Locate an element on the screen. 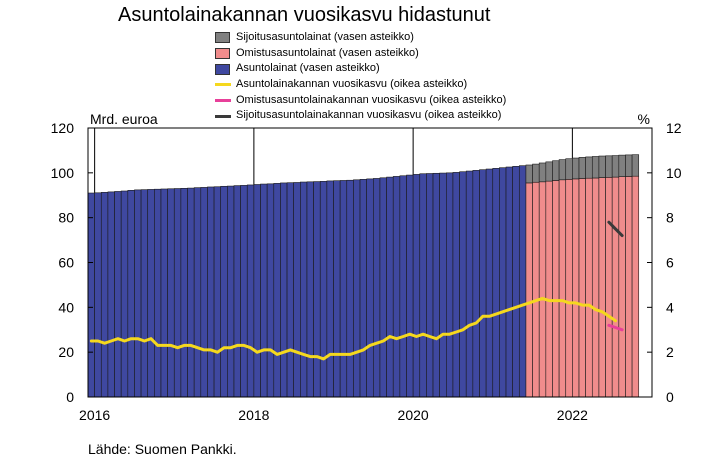  line-omistusasuntolainakannan-vuosikasvu is located at coordinates (615, 327).